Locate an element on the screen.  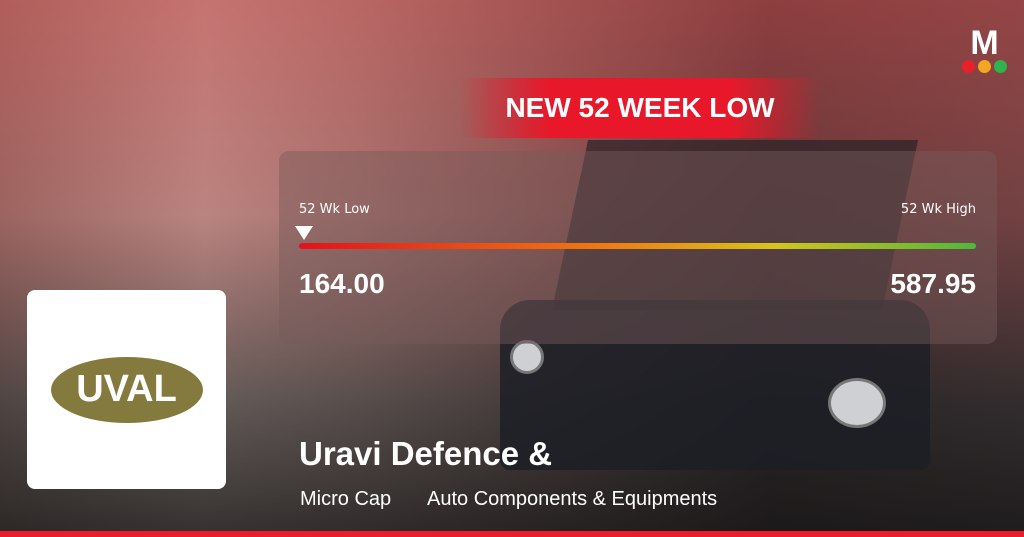
low-value: 164.00 is located at coordinates (342, 283).